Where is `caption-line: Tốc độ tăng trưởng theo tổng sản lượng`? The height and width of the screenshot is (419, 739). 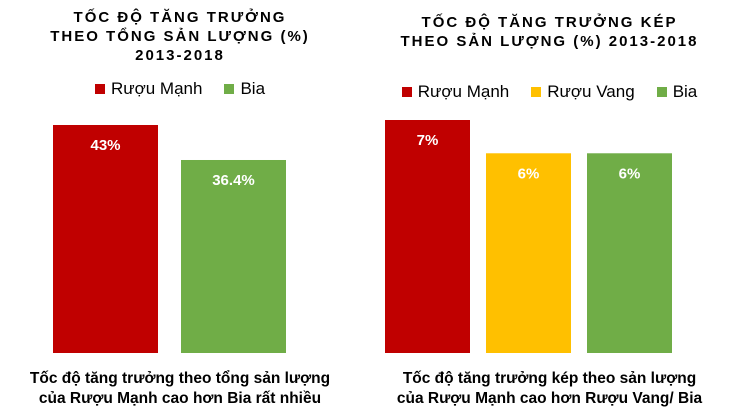
caption-line: Tốc độ tăng trưởng theo tổng sản lượng is located at coordinates (180, 378).